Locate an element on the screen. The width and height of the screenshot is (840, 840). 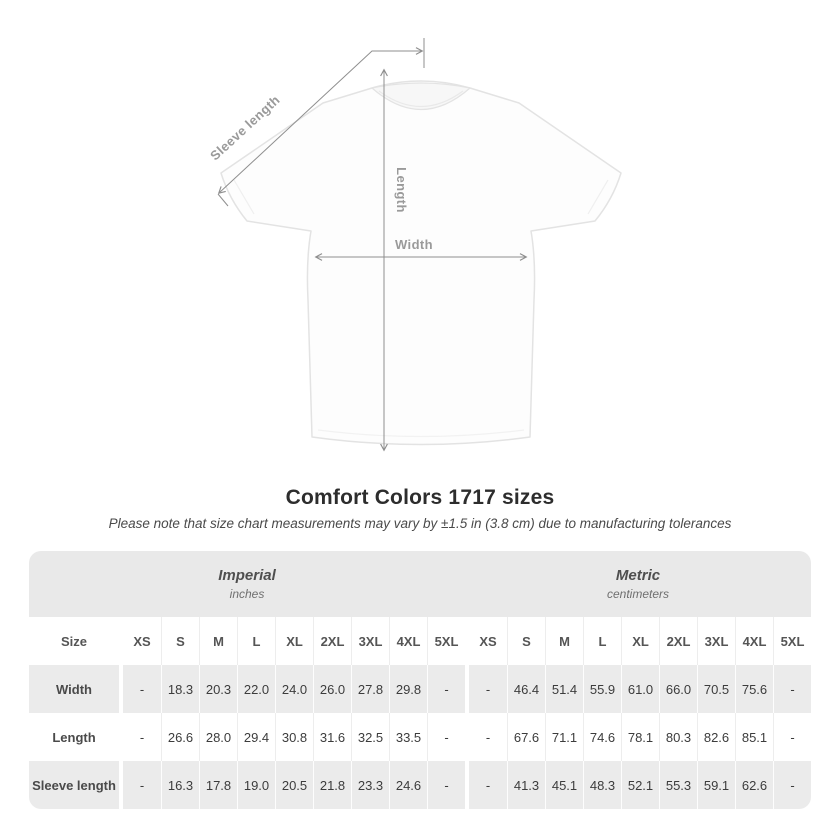
table-cell-imperial: 24.6 is located at coordinates (408, 785).